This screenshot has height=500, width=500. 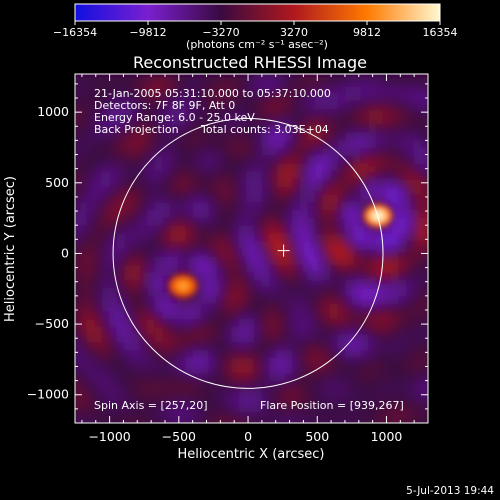 What do you see at coordinates (52, 323) in the screenshot?
I see `y-tick-label: −500` at bounding box center [52, 323].